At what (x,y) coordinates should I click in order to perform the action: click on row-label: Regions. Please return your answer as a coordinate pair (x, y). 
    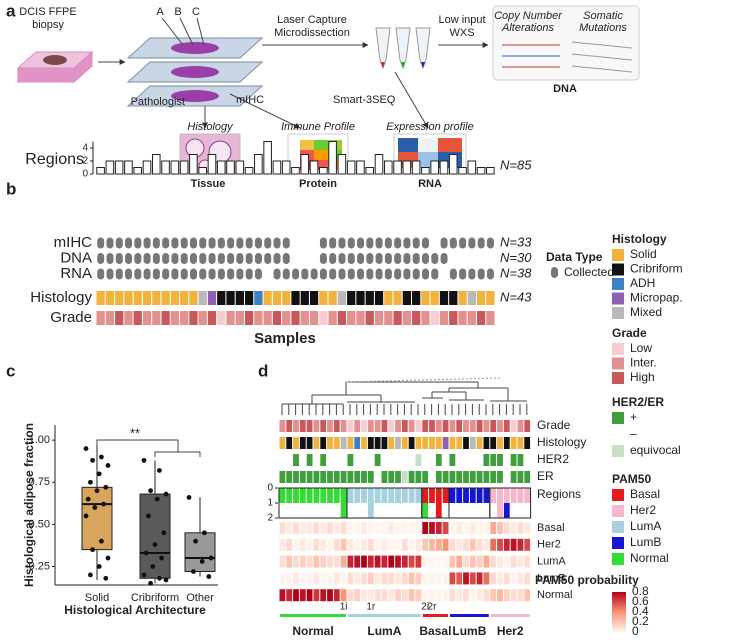
    Looking at the image, I should click on (54, 159).